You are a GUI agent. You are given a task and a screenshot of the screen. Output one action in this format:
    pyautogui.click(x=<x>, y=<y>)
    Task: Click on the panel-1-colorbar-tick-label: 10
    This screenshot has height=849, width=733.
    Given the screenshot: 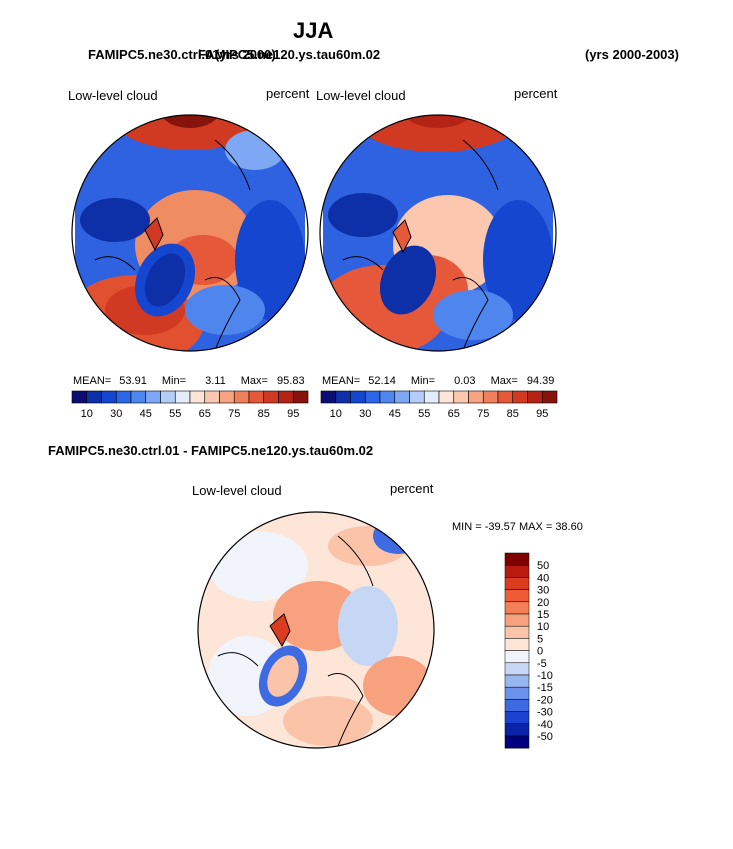 What is the action you would take?
    pyautogui.click(x=87, y=414)
    